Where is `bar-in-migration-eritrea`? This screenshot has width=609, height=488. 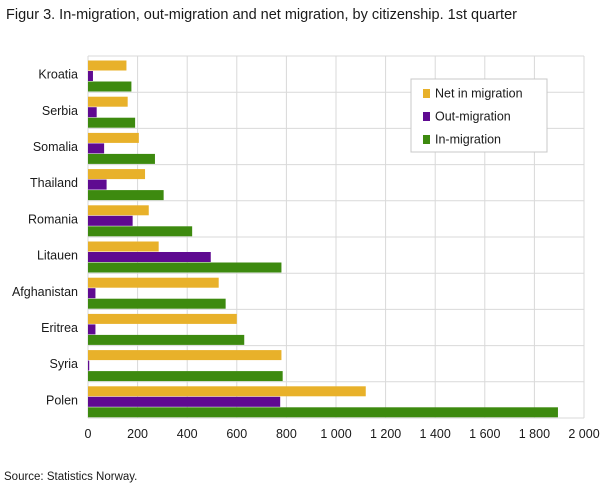
bar-in-migration-eritrea is located at coordinates (166, 339).